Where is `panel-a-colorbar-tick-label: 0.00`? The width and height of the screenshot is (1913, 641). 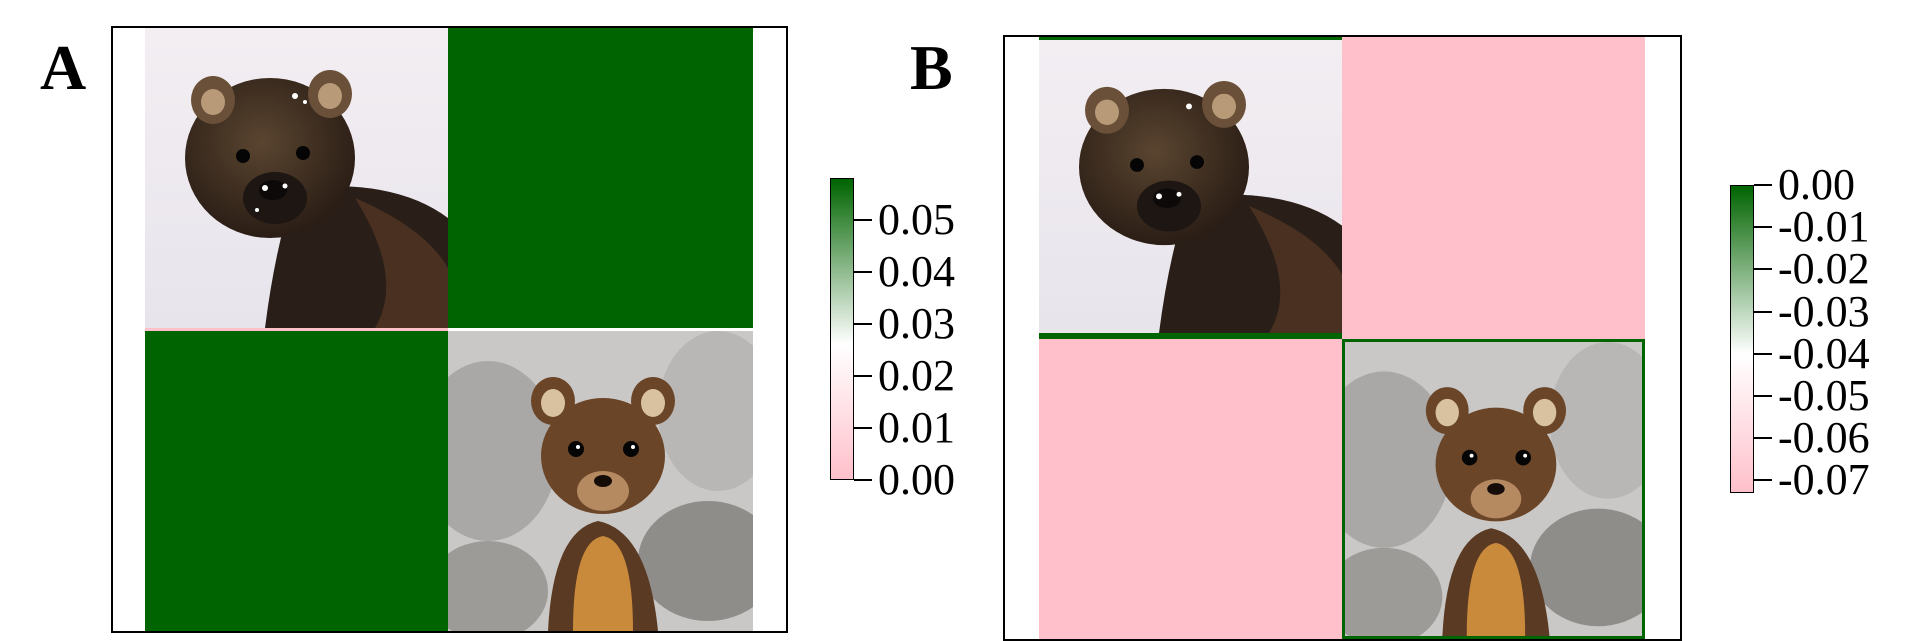
panel-a-colorbar-tick-label: 0.00 is located at coordinates (916, 479).